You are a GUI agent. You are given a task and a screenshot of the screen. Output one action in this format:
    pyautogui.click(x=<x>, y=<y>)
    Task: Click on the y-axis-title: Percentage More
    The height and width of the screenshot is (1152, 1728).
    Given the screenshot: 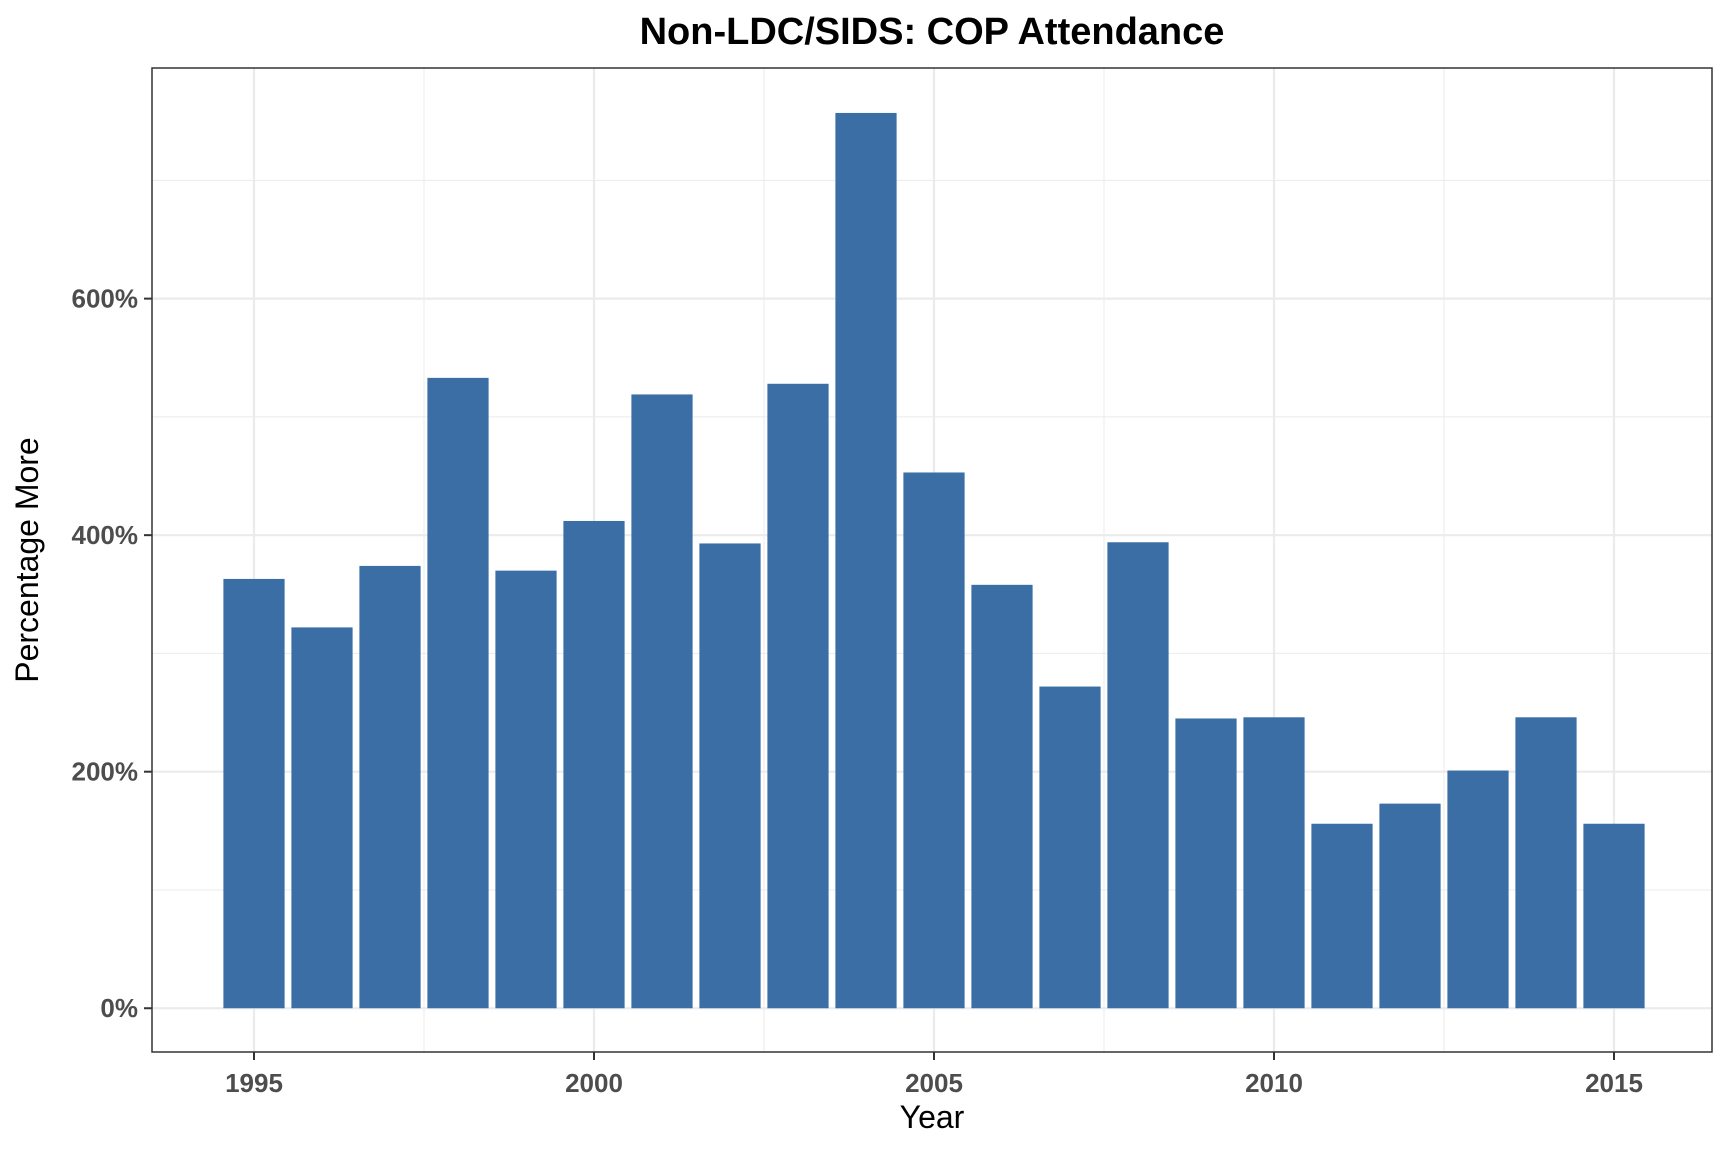 What is the action you would take?
    pyautogui.click(x=27, y=559)
    